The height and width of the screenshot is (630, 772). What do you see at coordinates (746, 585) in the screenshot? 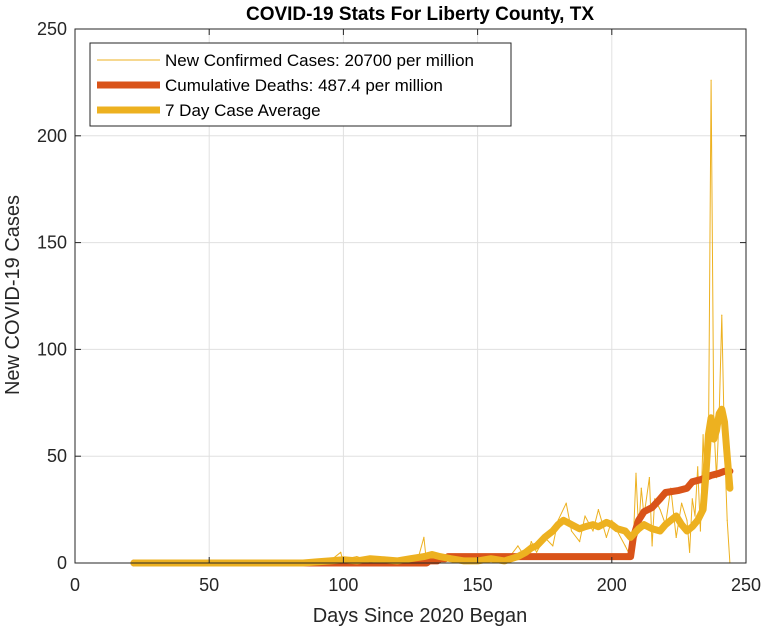
I see `x-tick-label: 250` at bounding box center [746, 585].